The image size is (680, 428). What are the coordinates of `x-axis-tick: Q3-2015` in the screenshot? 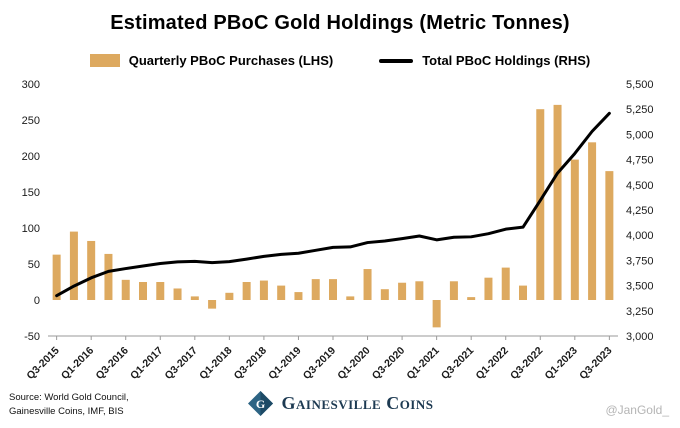 It's located at (42, 363).